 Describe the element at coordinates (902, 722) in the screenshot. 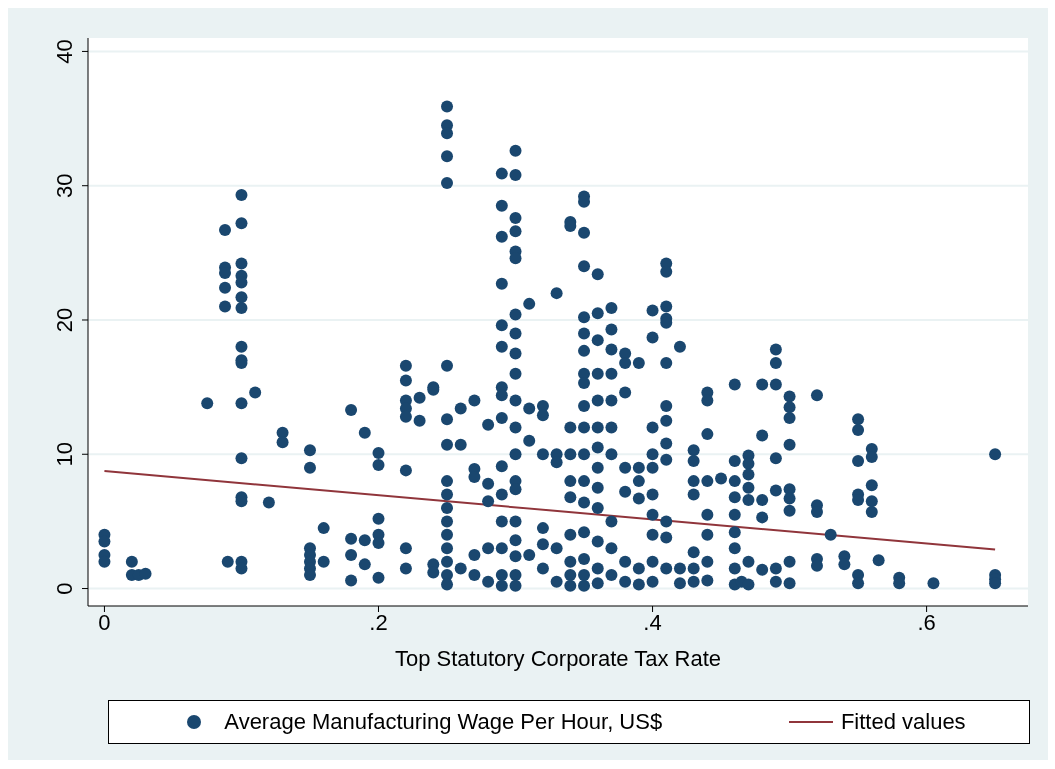

I see `legend-label: Fitted values` at that location.